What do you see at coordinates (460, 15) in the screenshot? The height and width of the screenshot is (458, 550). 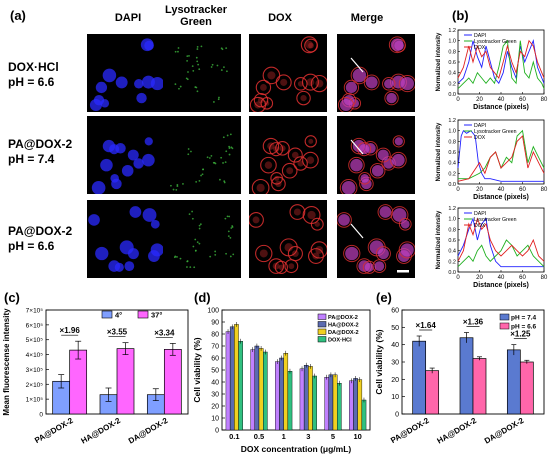 I see `panel-label-b: (b)` at bounding box center [460, 15].